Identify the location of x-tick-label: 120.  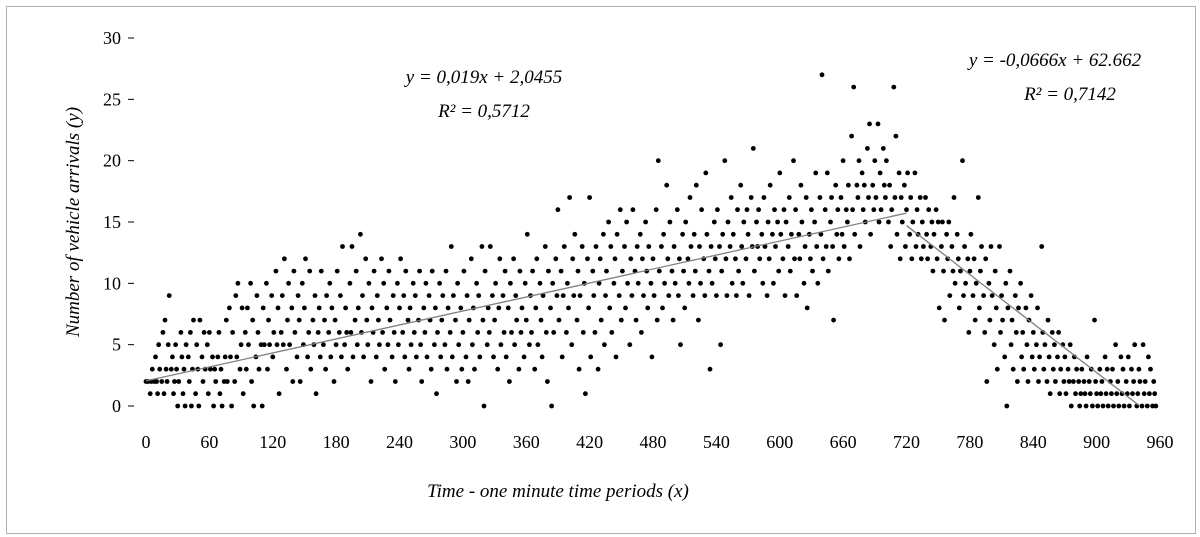
(272, 442).